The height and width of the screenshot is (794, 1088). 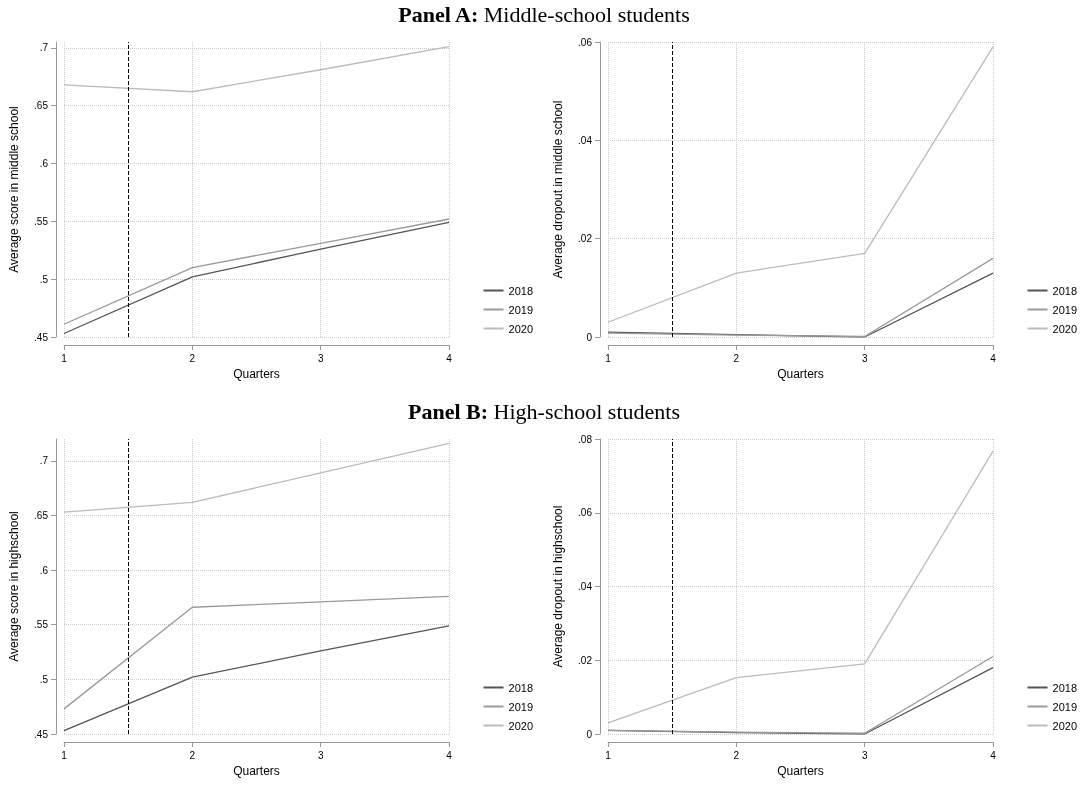 I want to click on y-axis-title: Average score in middle school, so click(x=14, y=189).